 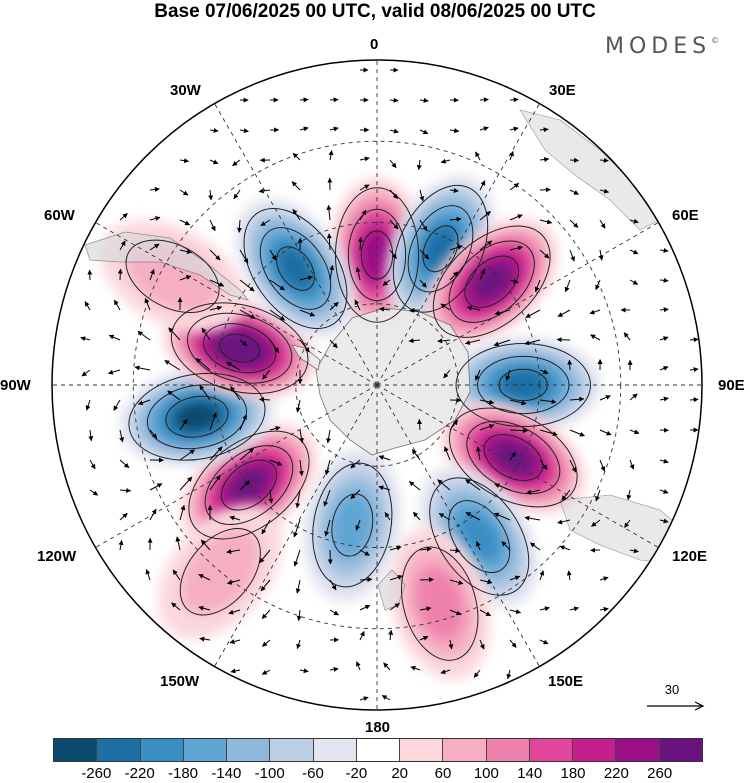 I want to click on reference-vector-arrow, so click(x=676, y=706).